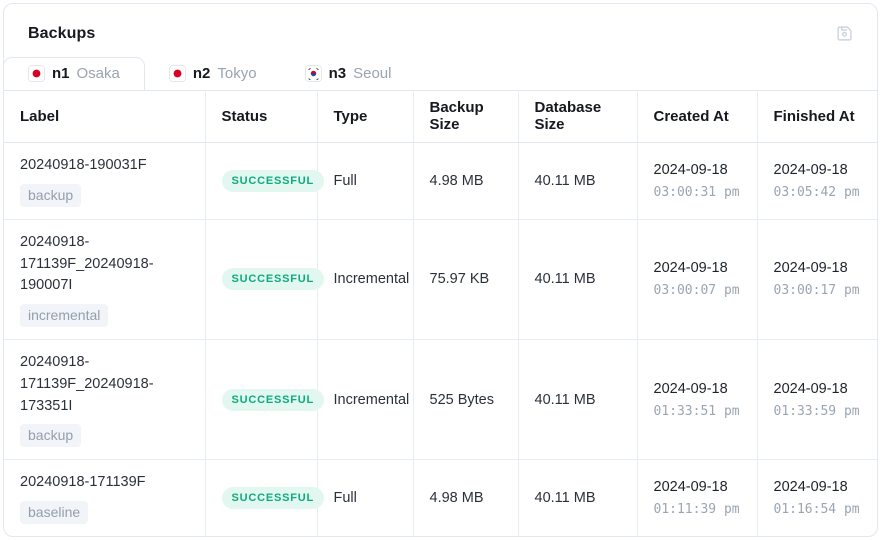 The width and height of the screenshot is (881, 540). Describe the element at coordinates (365, 116) in the screenshot. I see `column-header-type: Type` at that location.